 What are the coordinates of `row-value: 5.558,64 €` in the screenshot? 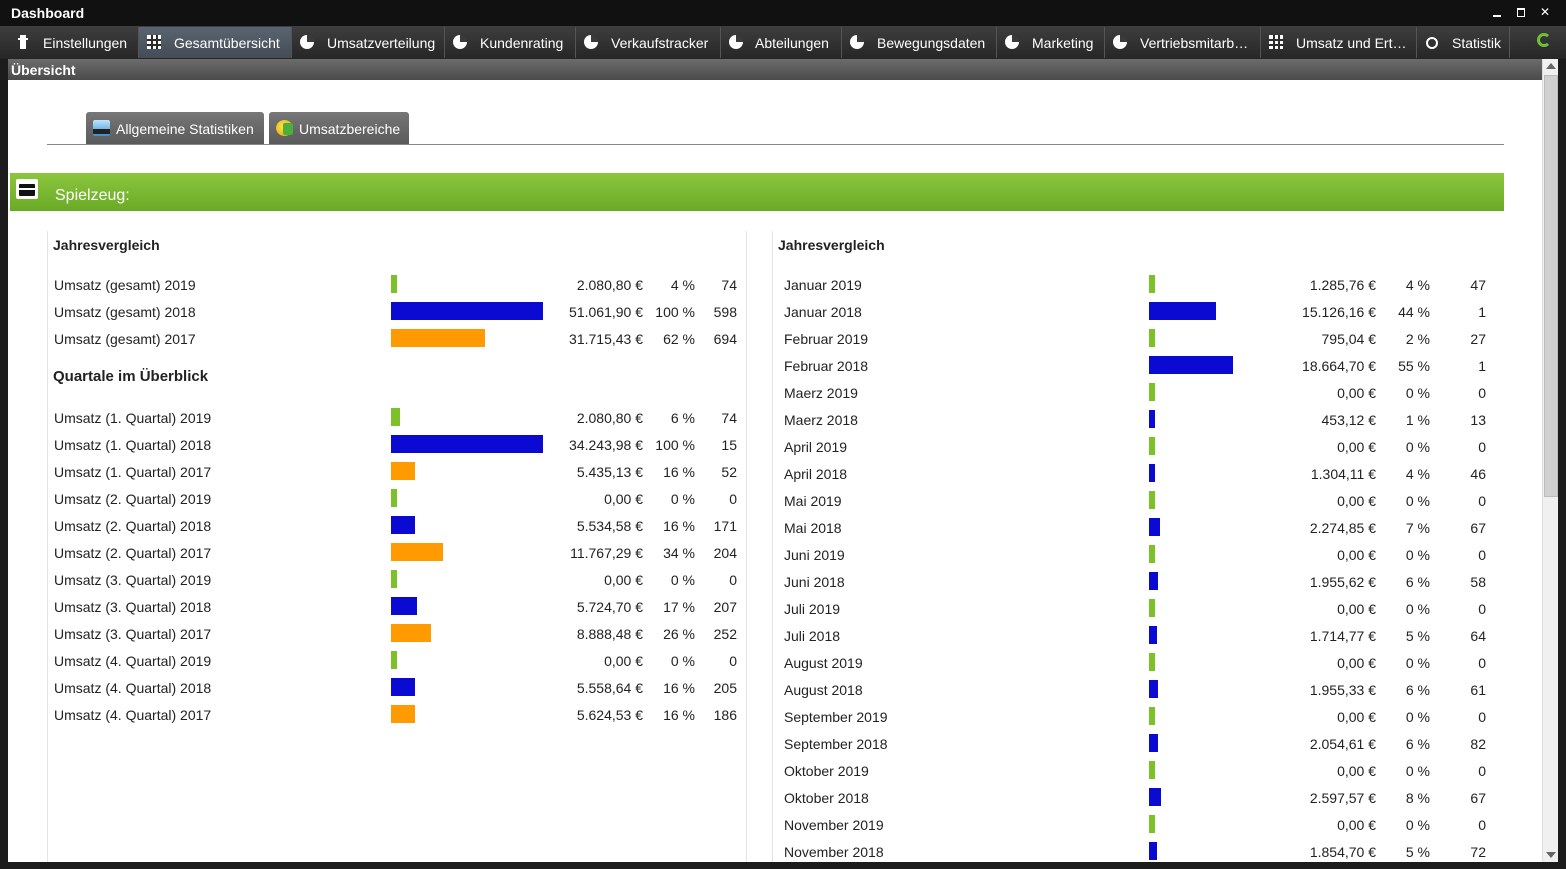 It's located at (609, 688).